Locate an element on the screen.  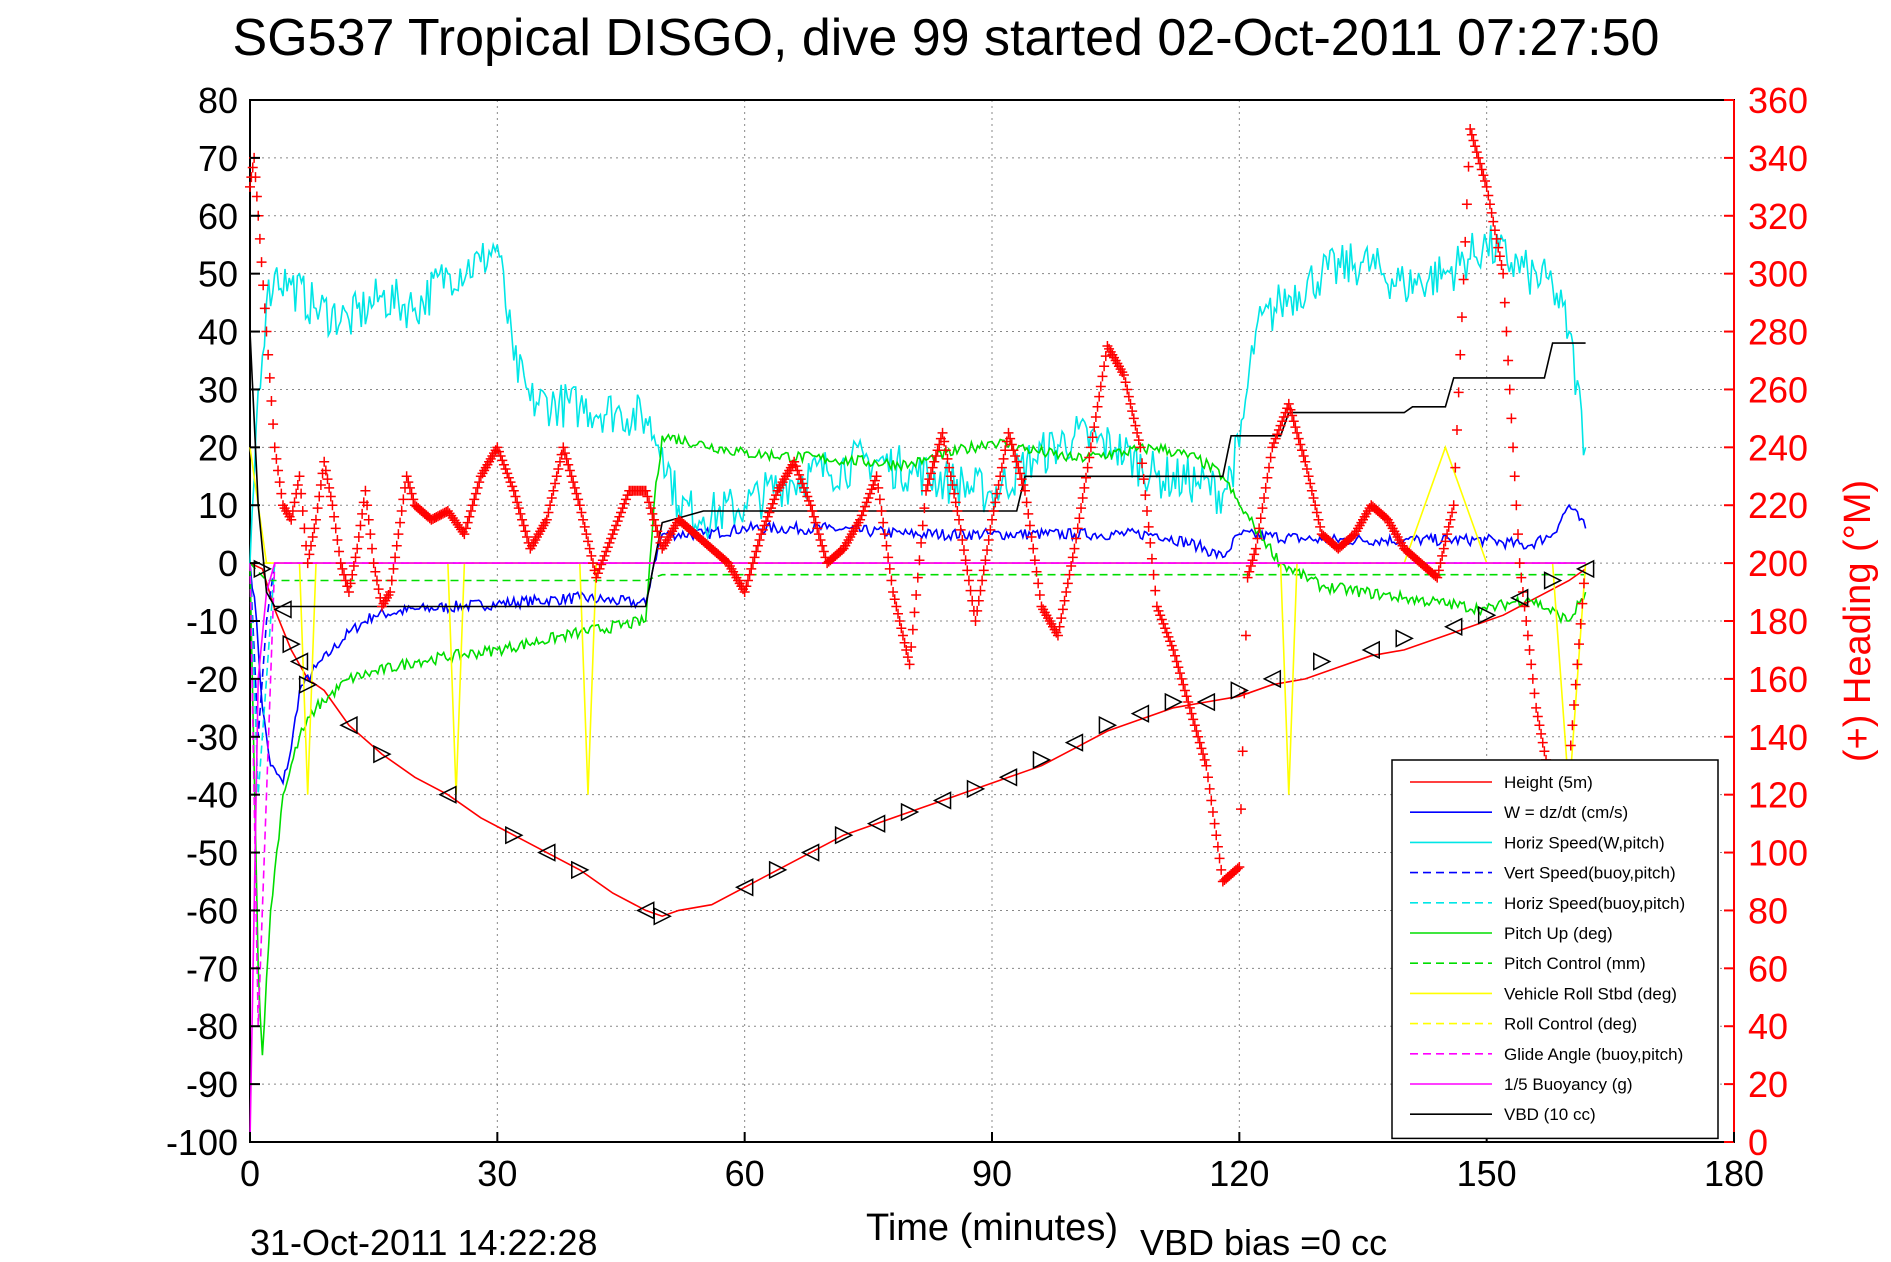
y-tick-label: -20 is located at coordinates (212, 679).